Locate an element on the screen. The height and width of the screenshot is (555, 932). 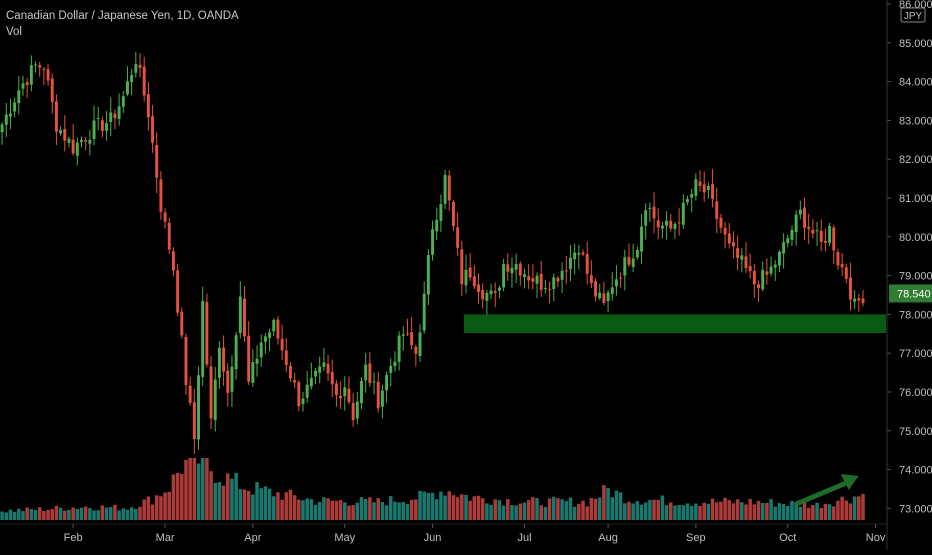
price-tick-label: 73.000 is located at coordinates (915, 509).